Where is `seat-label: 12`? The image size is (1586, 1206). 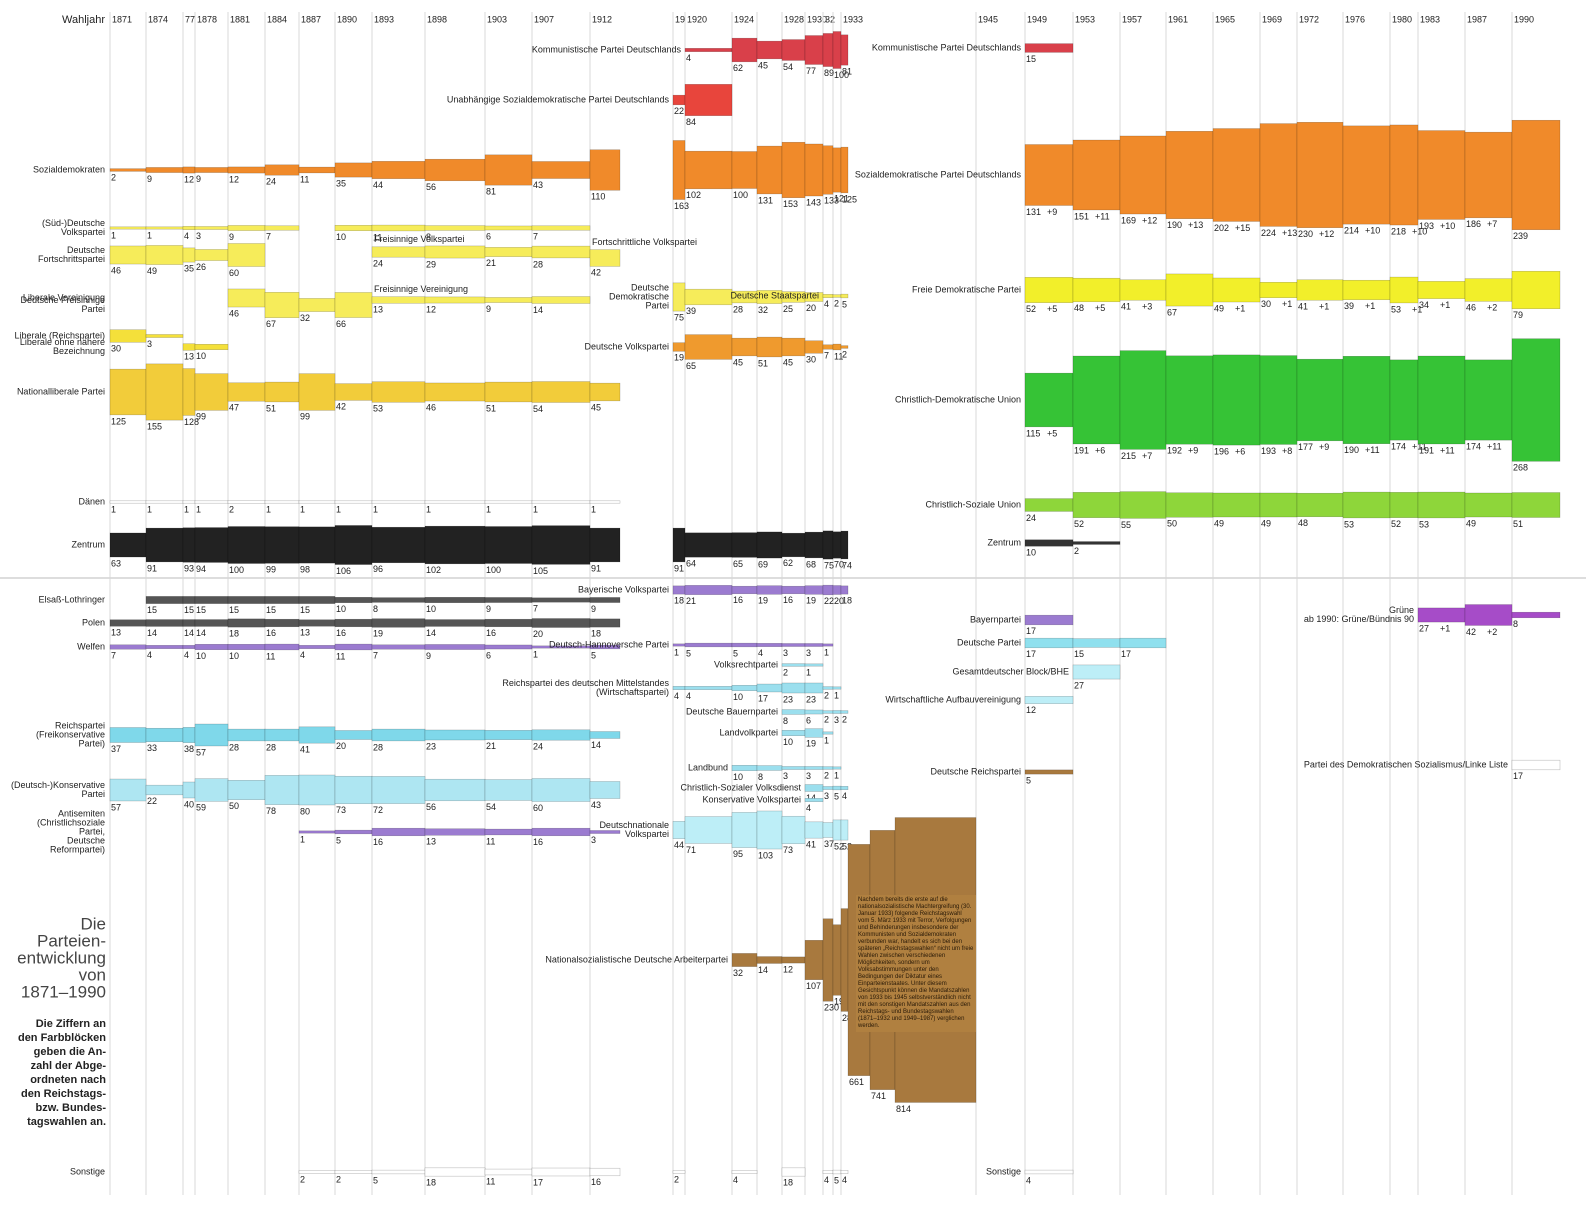
seat-label: 12 is located at coordinates (788, 969).